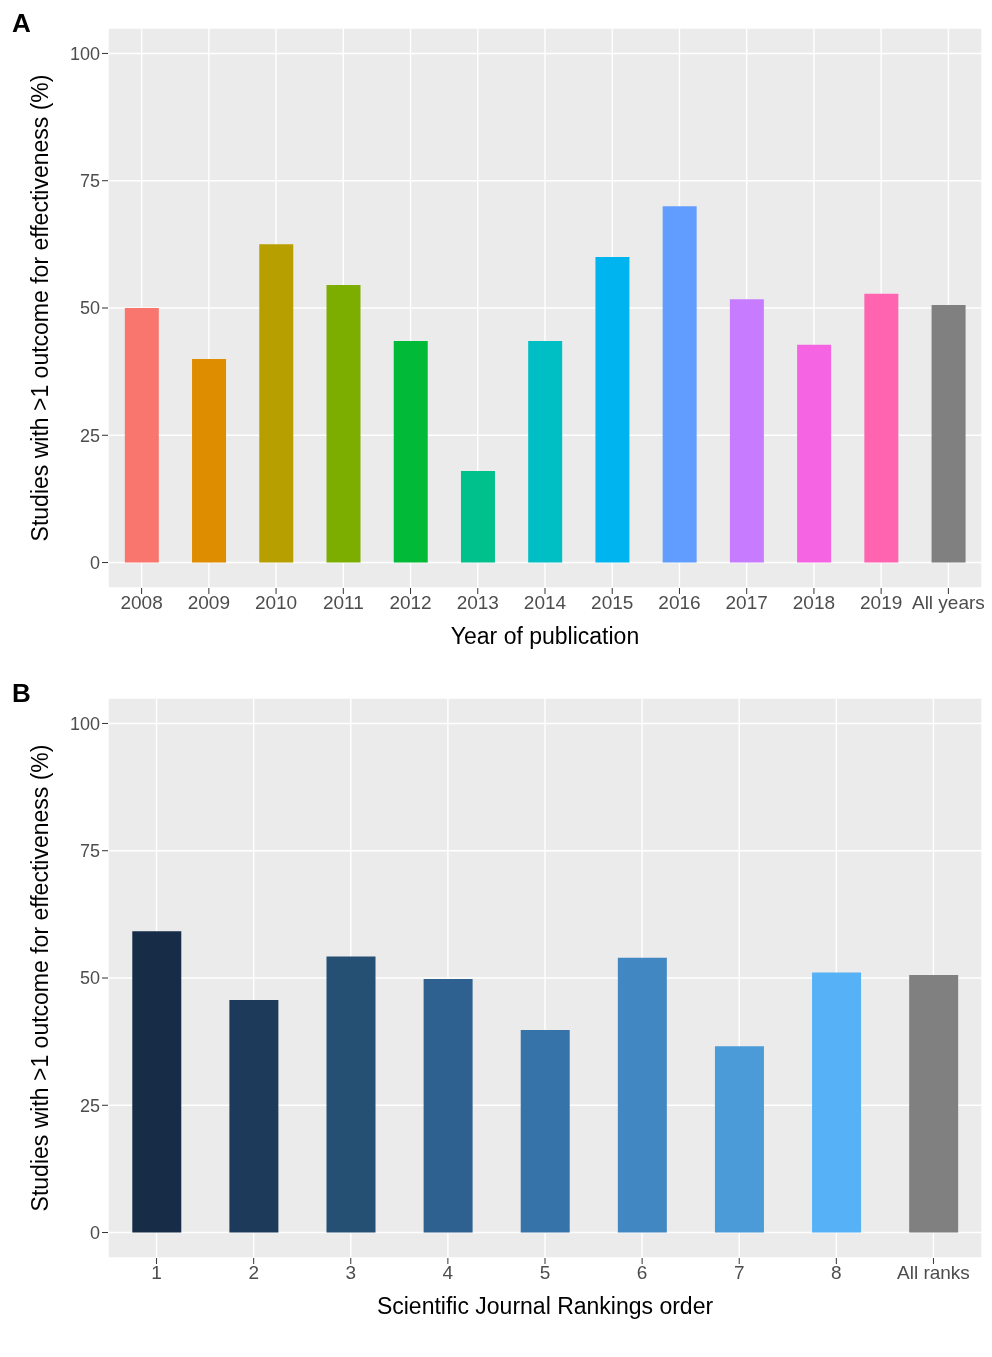 The height and width of the screenshot is (1357, 992). I want to click on x-tick-label: 2008, so click(141, 603).